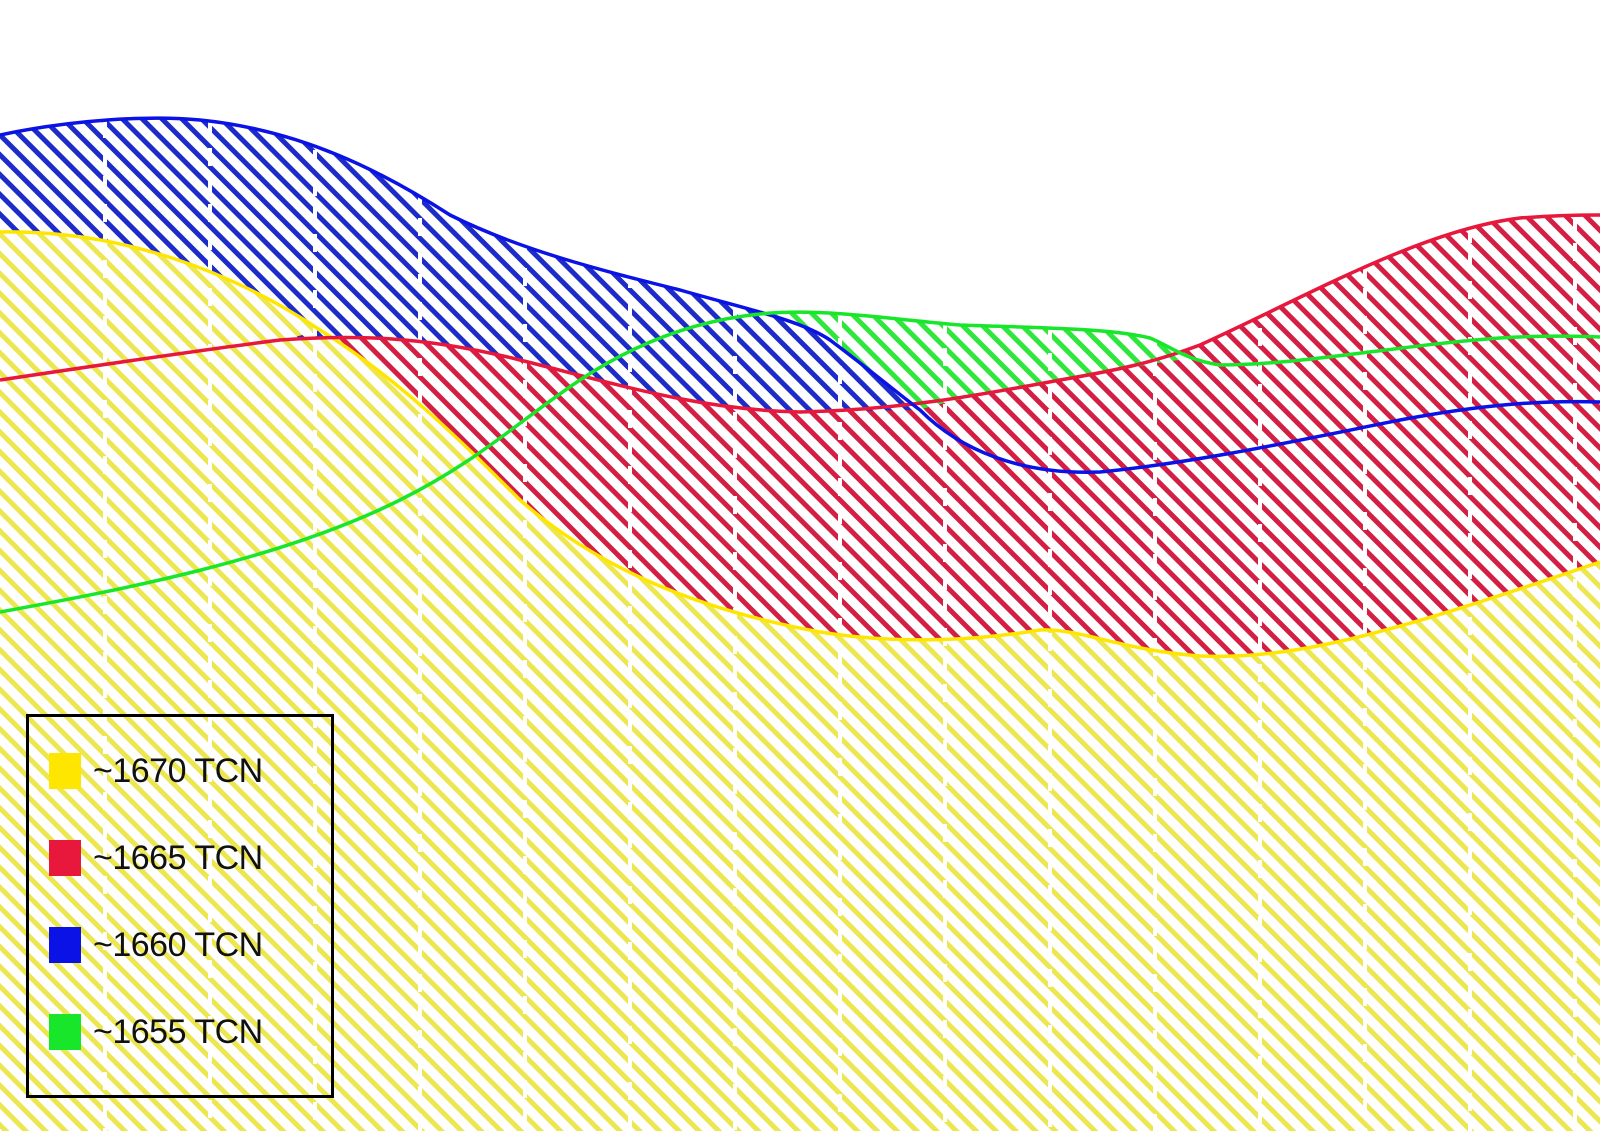 The height and width of the screenshot is (1131, 1600). Describe the element at coordinates (178, 944) in the screenshot. I see `legend-label: ~1660 TCN` at that location.